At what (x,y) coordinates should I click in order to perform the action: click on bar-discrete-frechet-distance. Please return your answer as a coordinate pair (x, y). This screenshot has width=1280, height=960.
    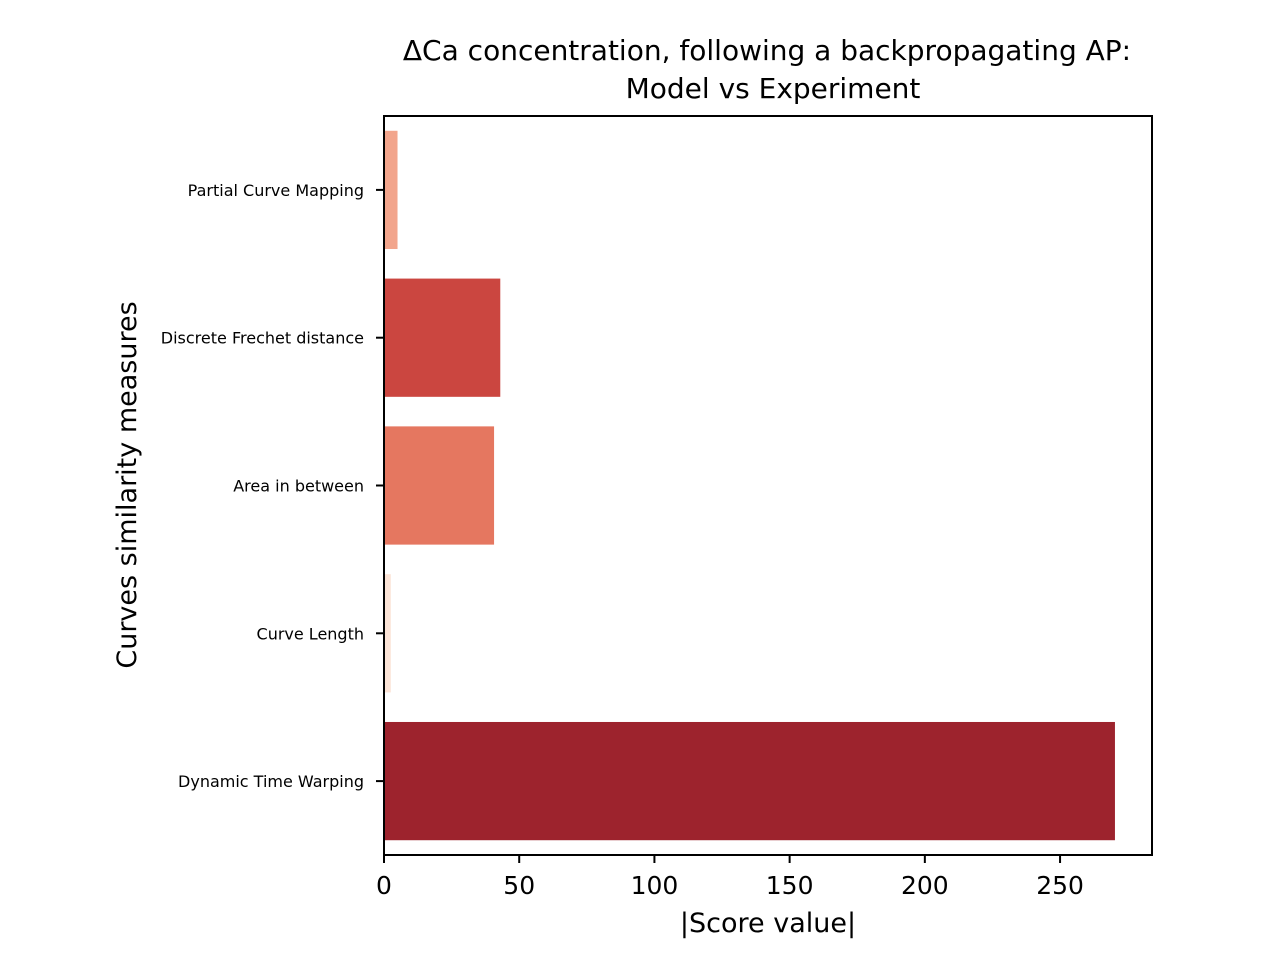
    Looking at the image, I should click on (442, 337).